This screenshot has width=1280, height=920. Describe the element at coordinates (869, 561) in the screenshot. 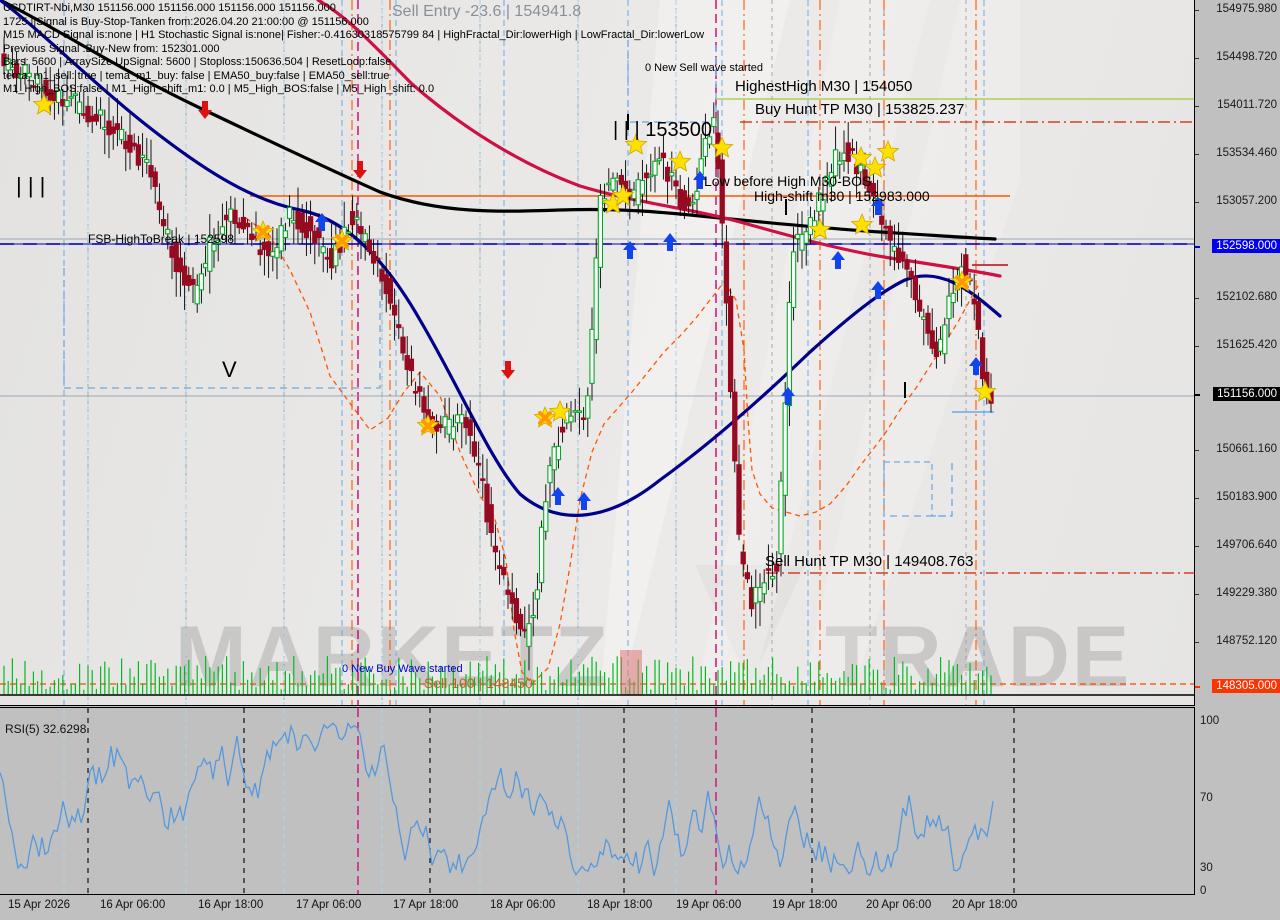

I see `annotation-sell-hunt-tp: Sell Hunt TP M30 | 149408.763` at that location.